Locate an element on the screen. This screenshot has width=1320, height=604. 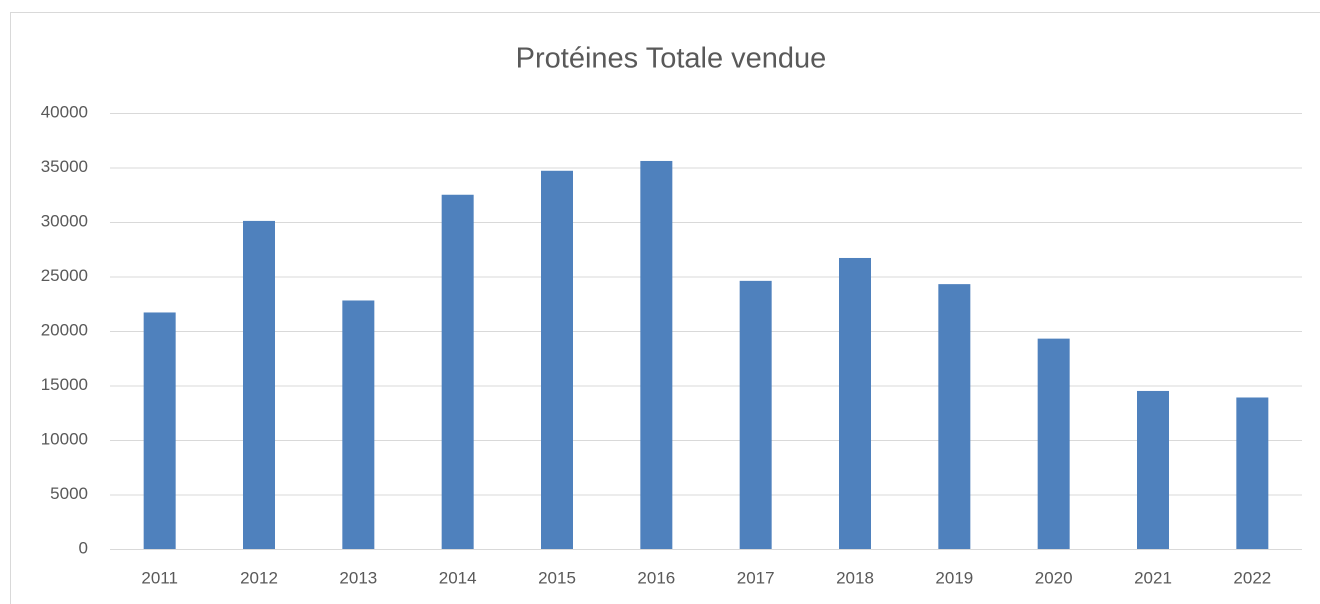
x-tick-label: 2022 is located at coordinates (1252, 577).